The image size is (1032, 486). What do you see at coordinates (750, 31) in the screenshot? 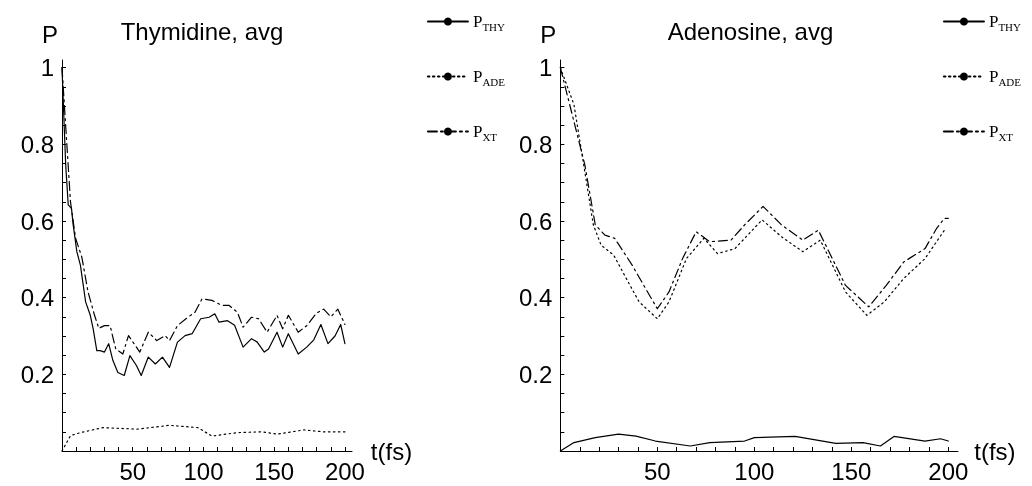
I see `chart-title: Adenosine, avg` at bounding box center [750, 31].